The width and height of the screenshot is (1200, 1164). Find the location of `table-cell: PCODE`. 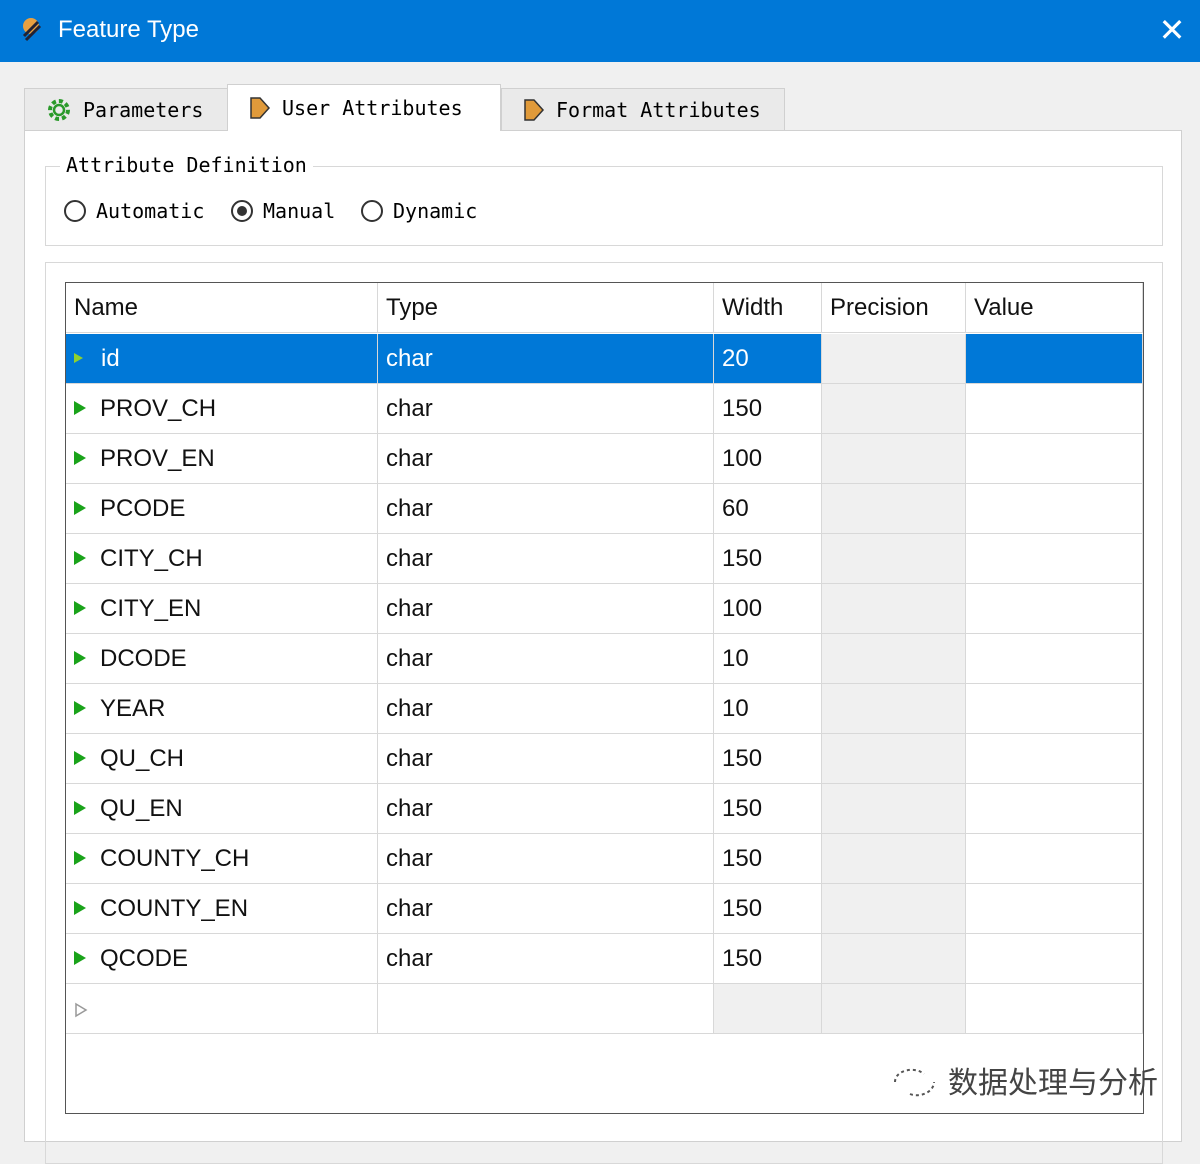

table-cell: PCODE is located at coordinates (222, 509).